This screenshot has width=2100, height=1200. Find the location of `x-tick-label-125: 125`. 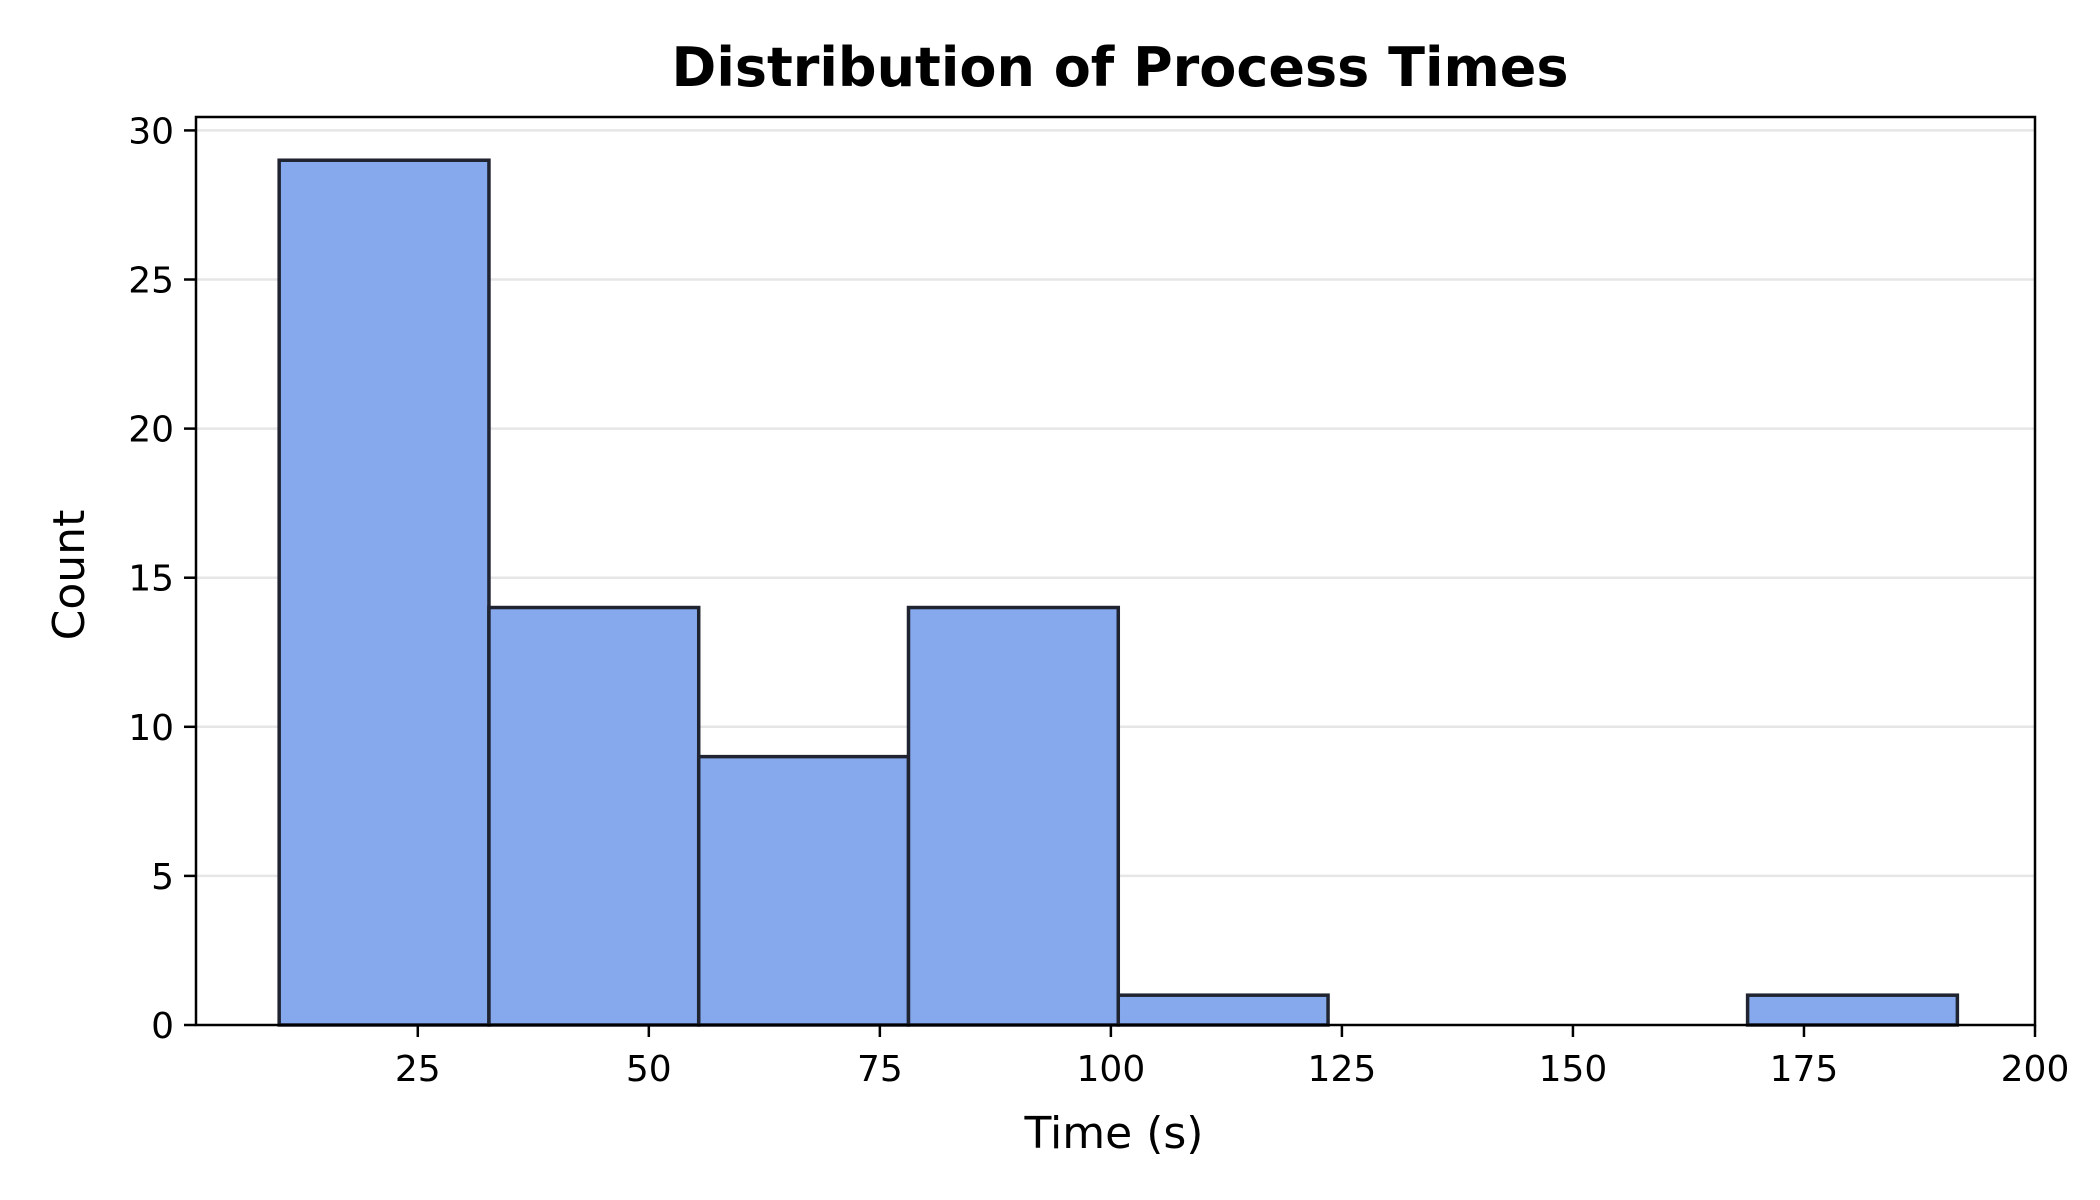

x-tick-label-125: 125 is located at coordinates (1342, 1069).